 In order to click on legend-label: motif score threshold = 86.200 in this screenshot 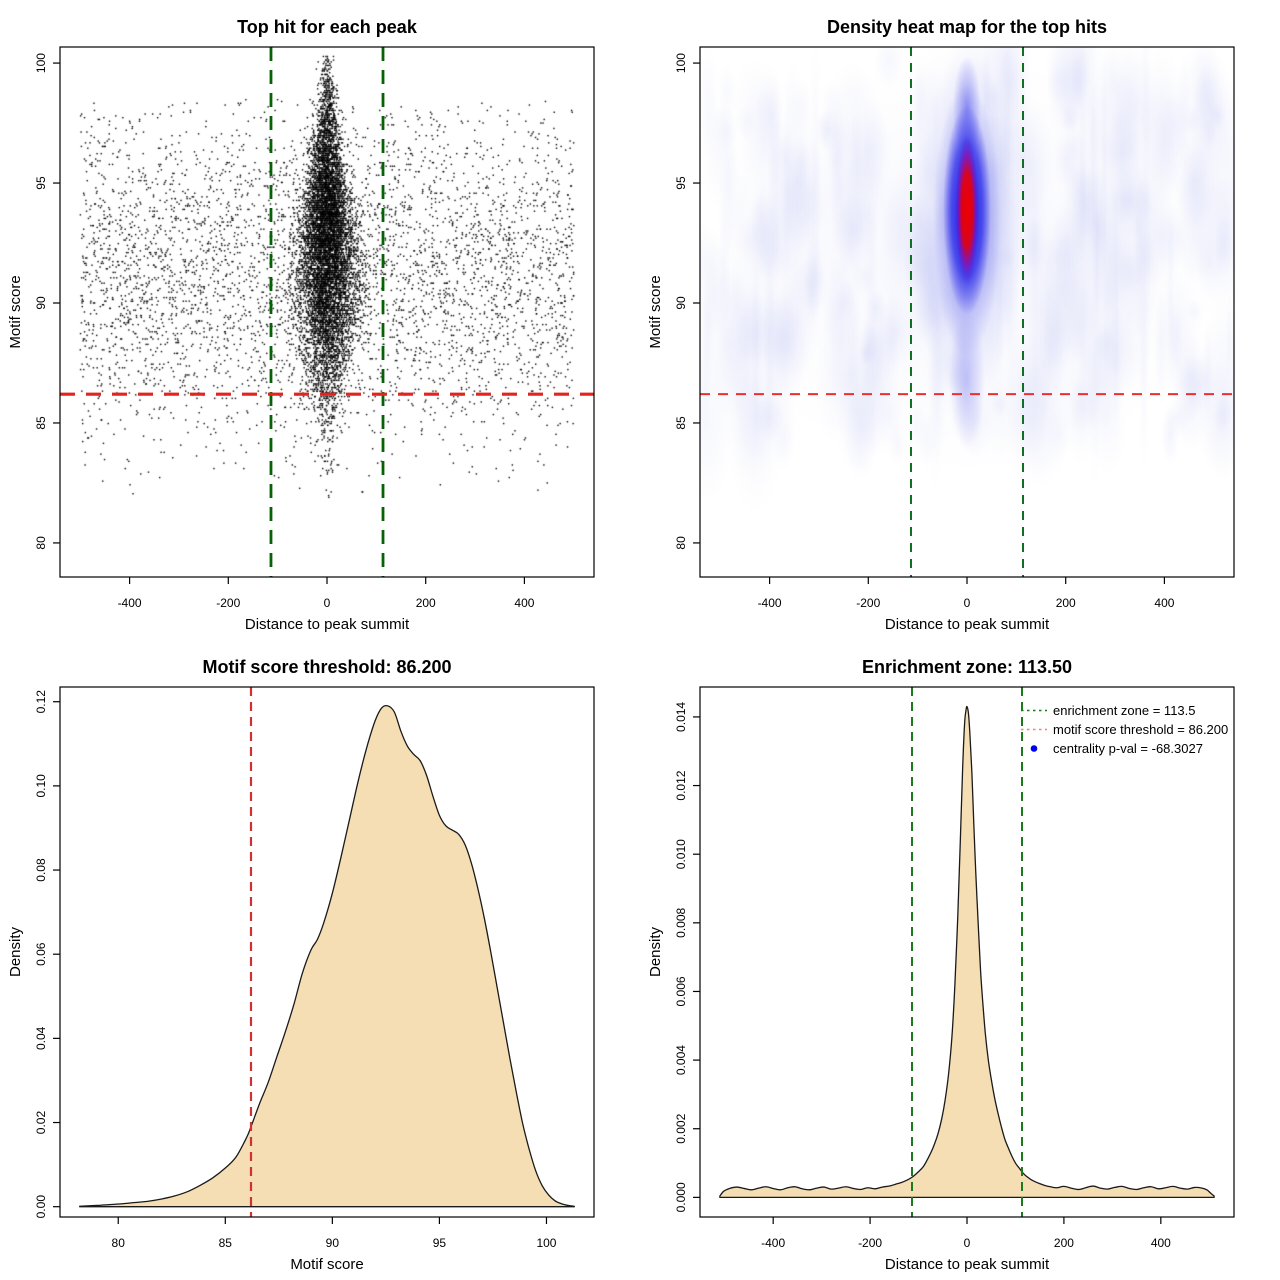, I will do `click(1140, 729)`.